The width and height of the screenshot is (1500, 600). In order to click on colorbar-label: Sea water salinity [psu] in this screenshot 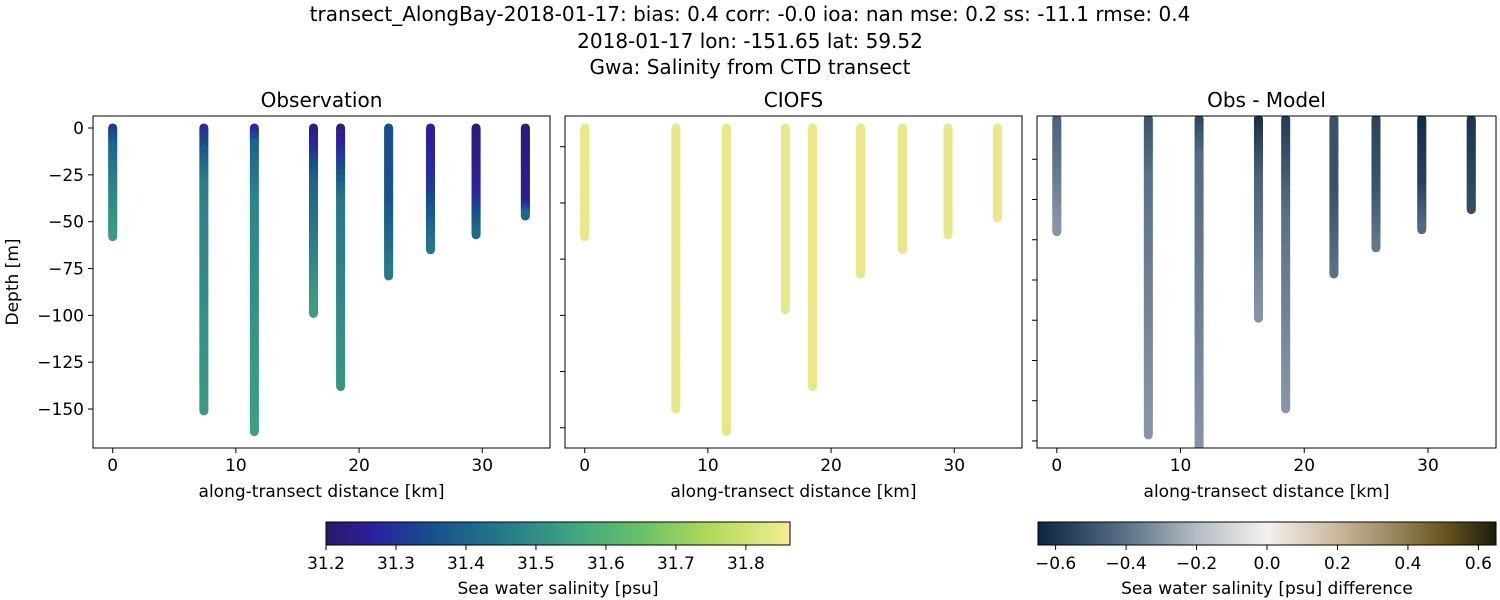, I will do `click(558, 589)`.